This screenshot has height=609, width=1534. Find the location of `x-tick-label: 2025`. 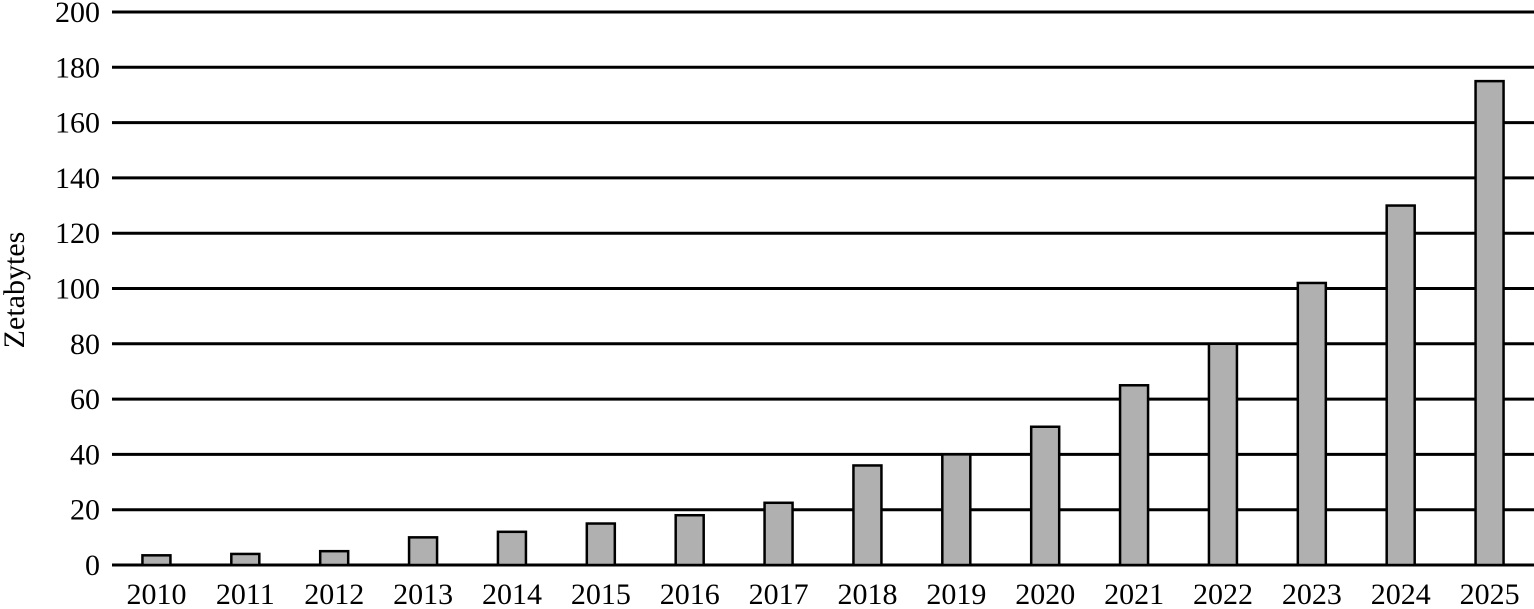

x-tick-label: 2025 is located at coordinates (1490, 593).